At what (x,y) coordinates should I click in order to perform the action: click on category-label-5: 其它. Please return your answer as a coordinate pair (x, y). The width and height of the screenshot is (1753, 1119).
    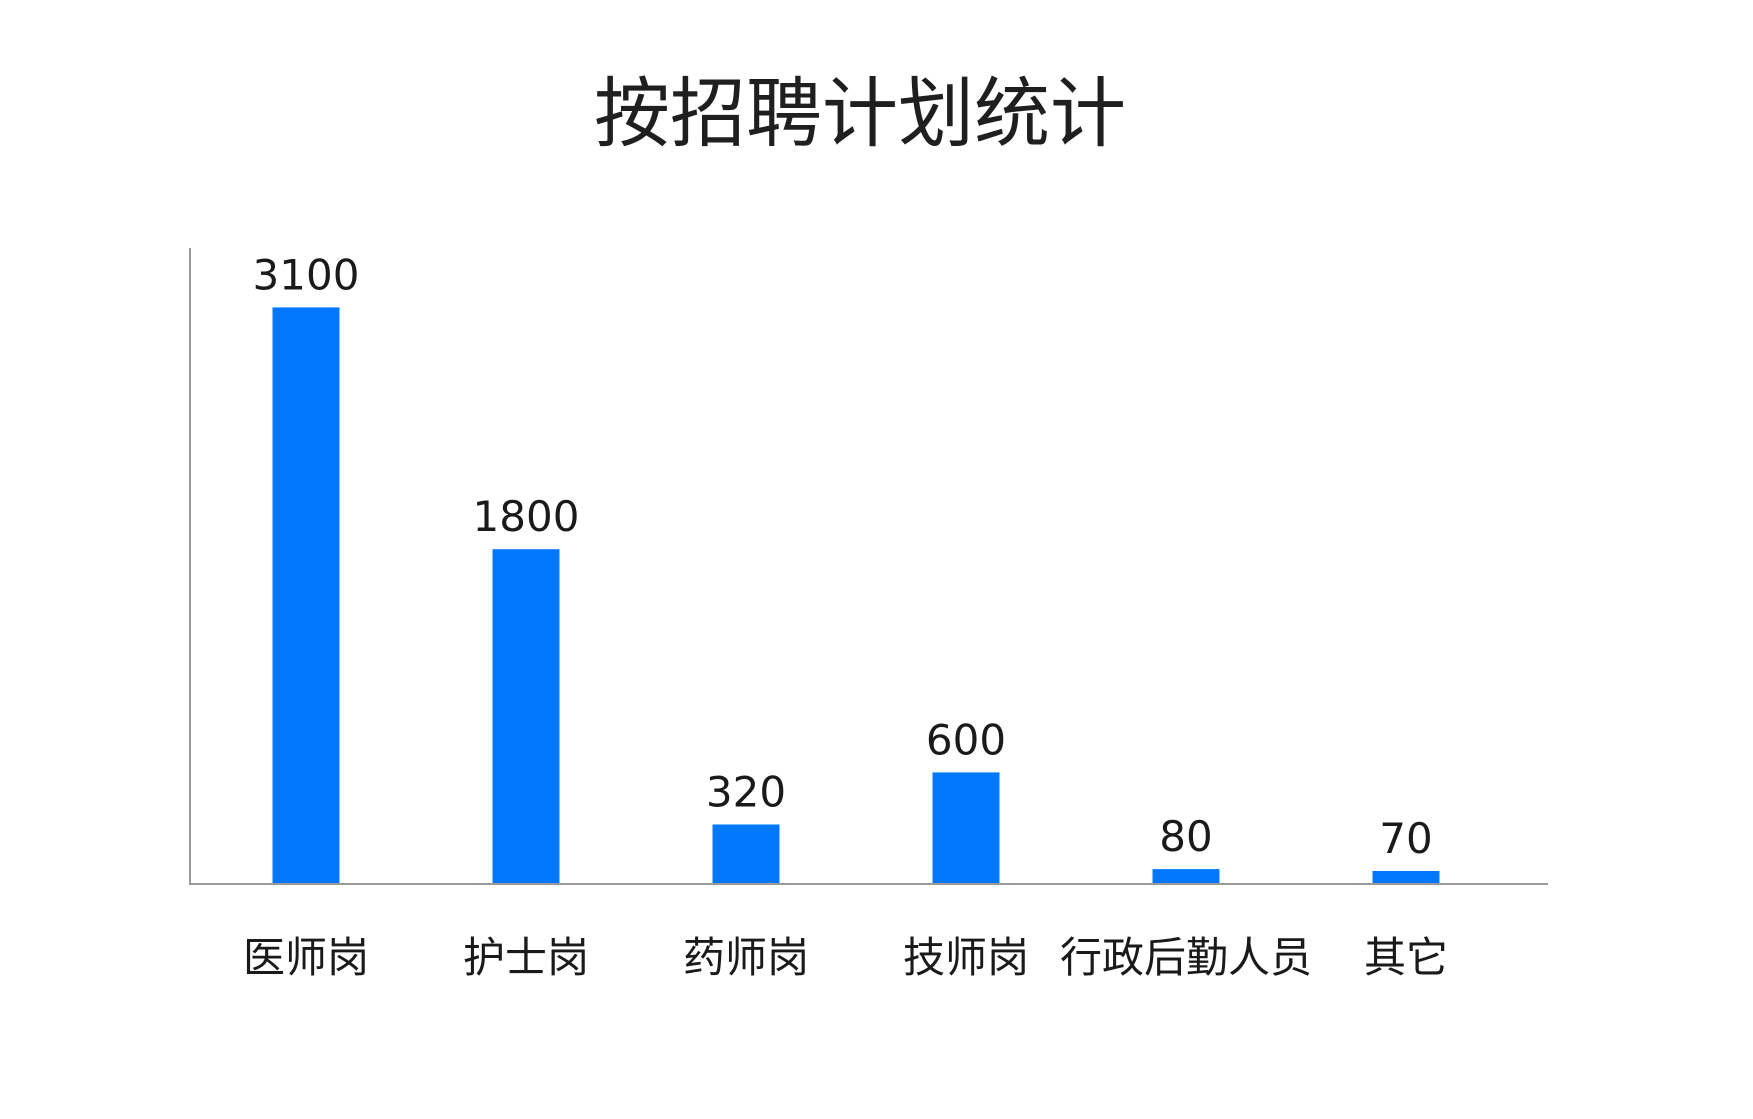
    Looking at the image, I should click on (1406, 957).